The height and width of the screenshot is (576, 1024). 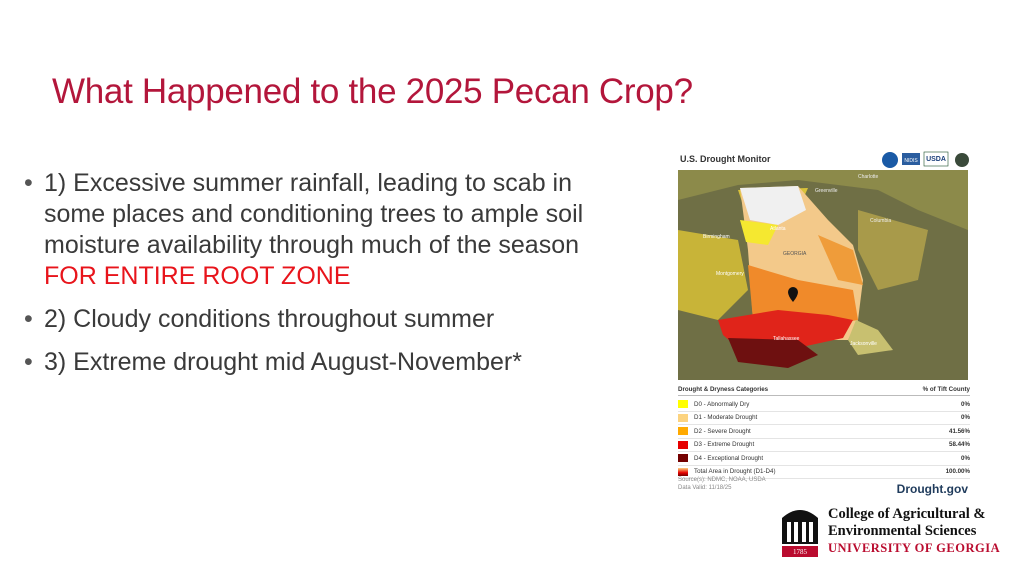 I want to click on data-valid: Data Valid: 11/18/25, so click(x=705, y=488).